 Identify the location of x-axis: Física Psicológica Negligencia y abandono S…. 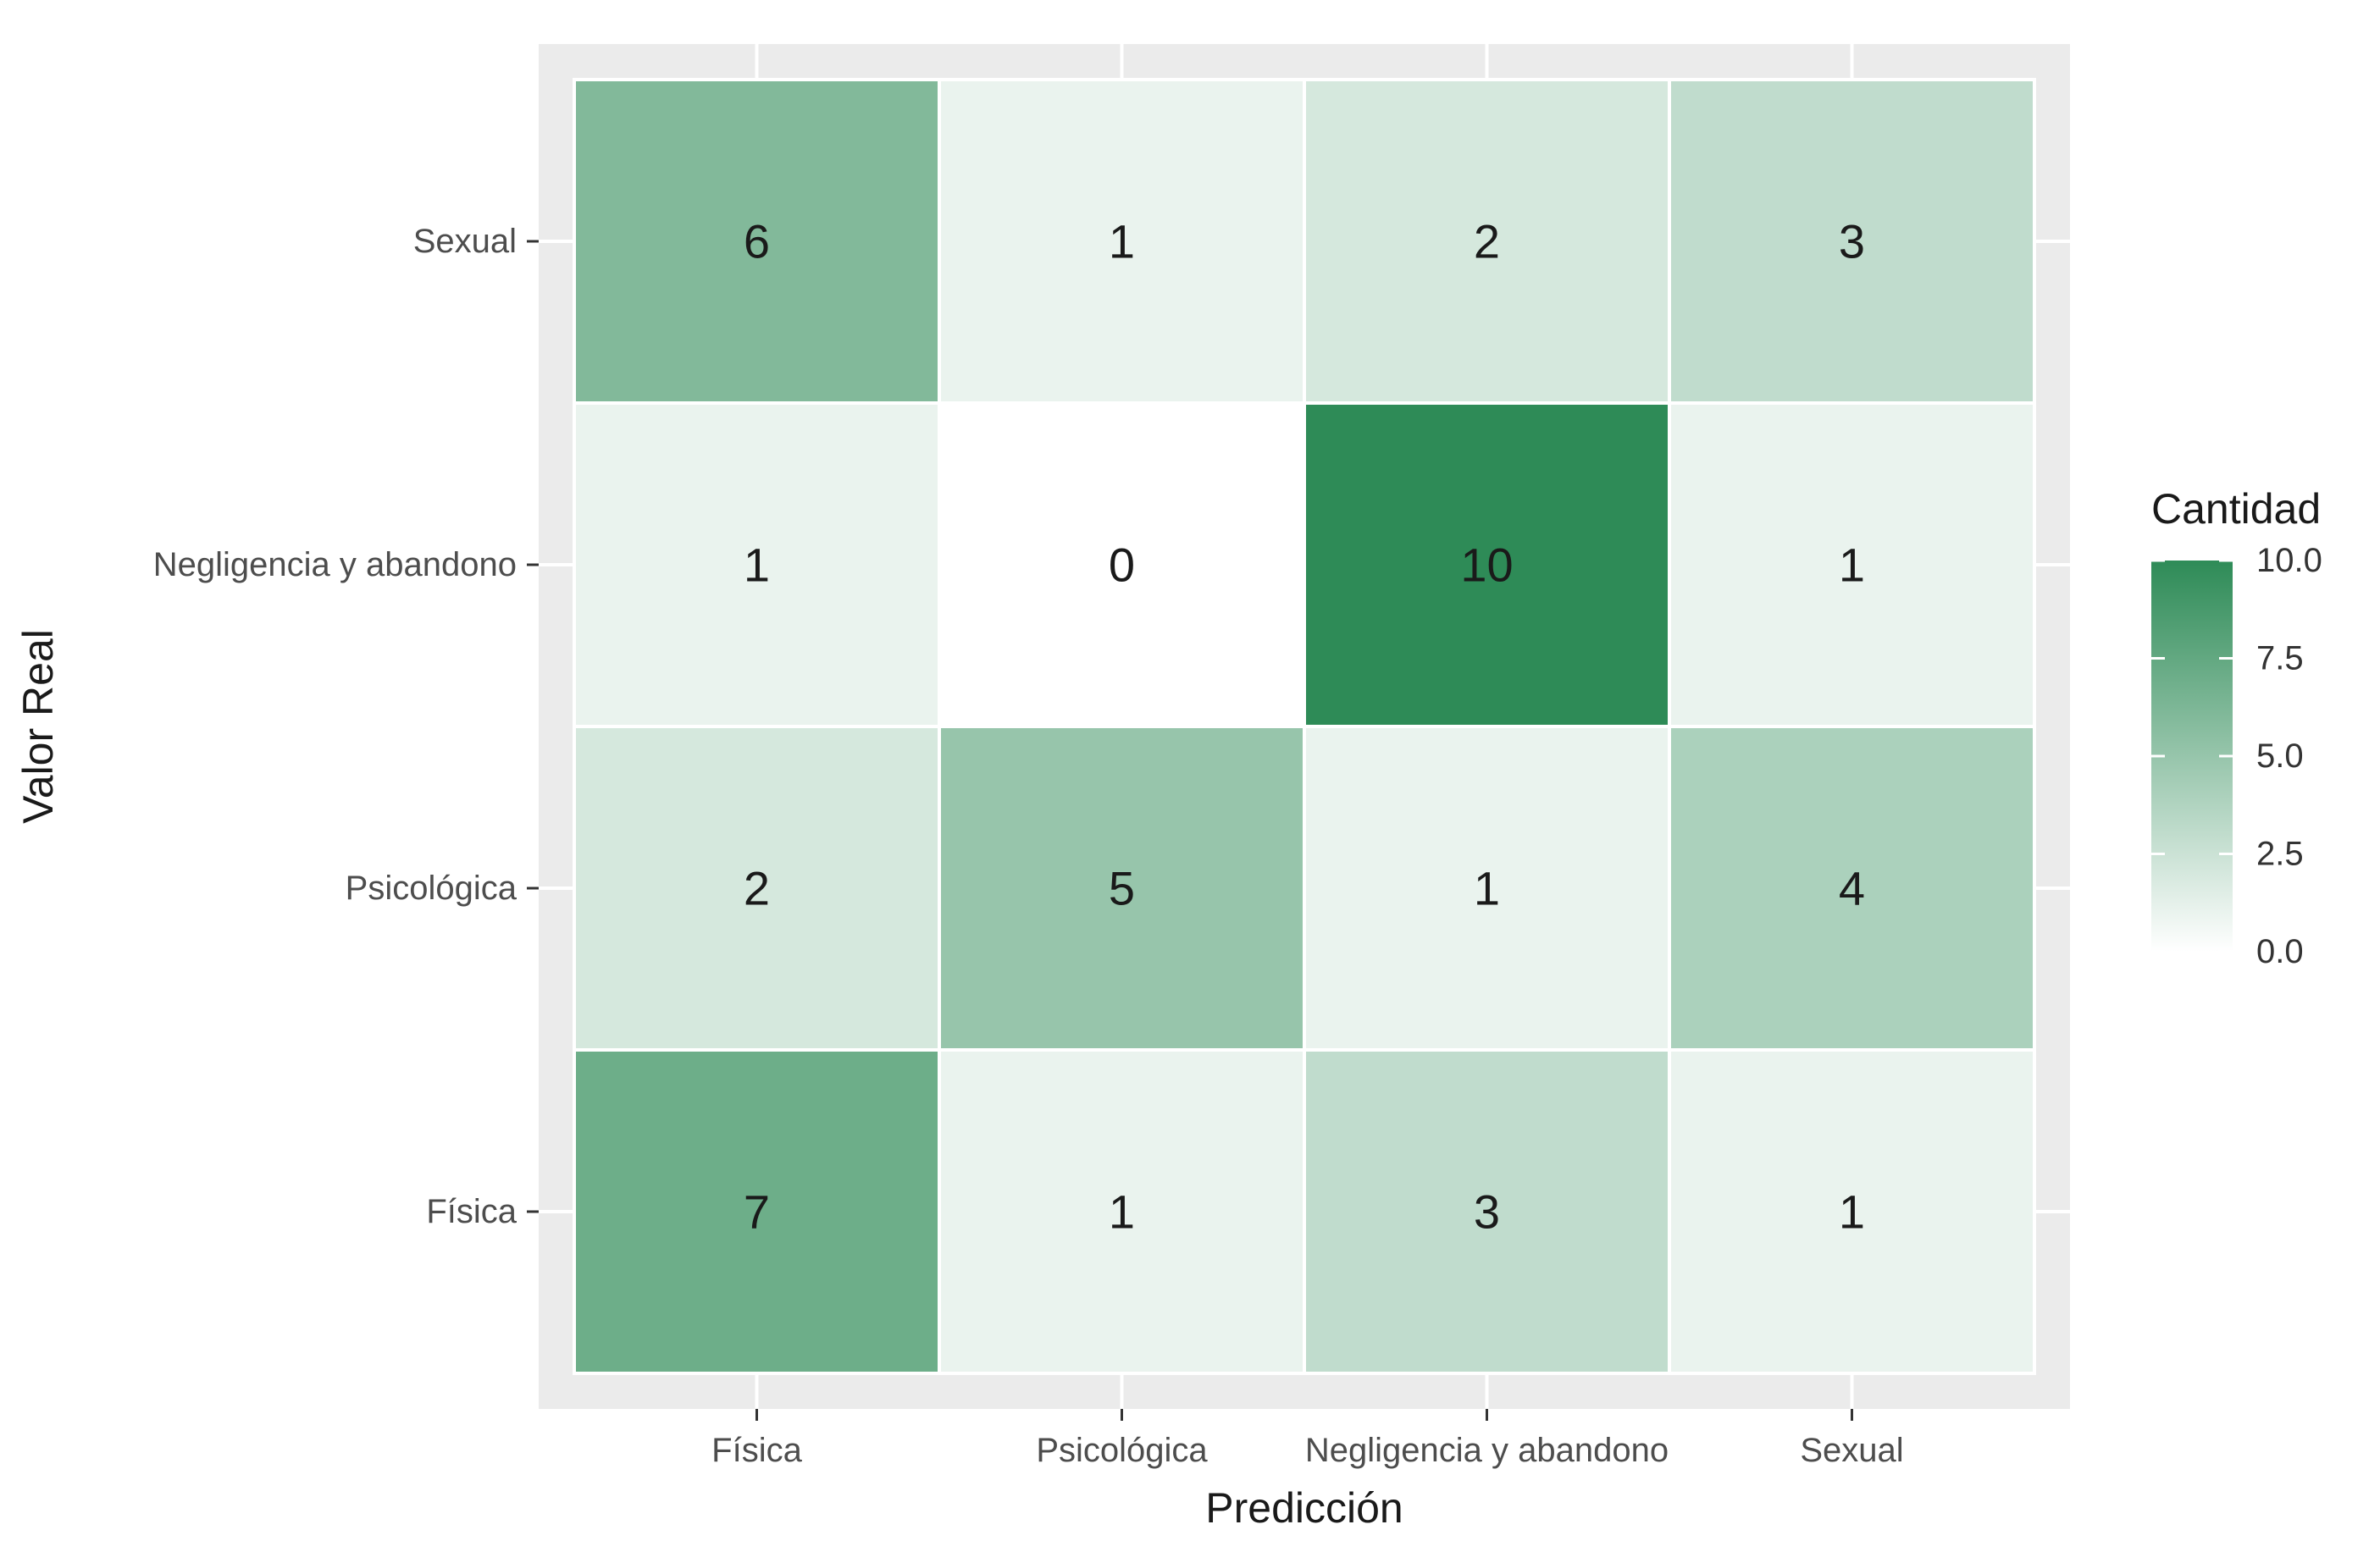
(1308, 1439).